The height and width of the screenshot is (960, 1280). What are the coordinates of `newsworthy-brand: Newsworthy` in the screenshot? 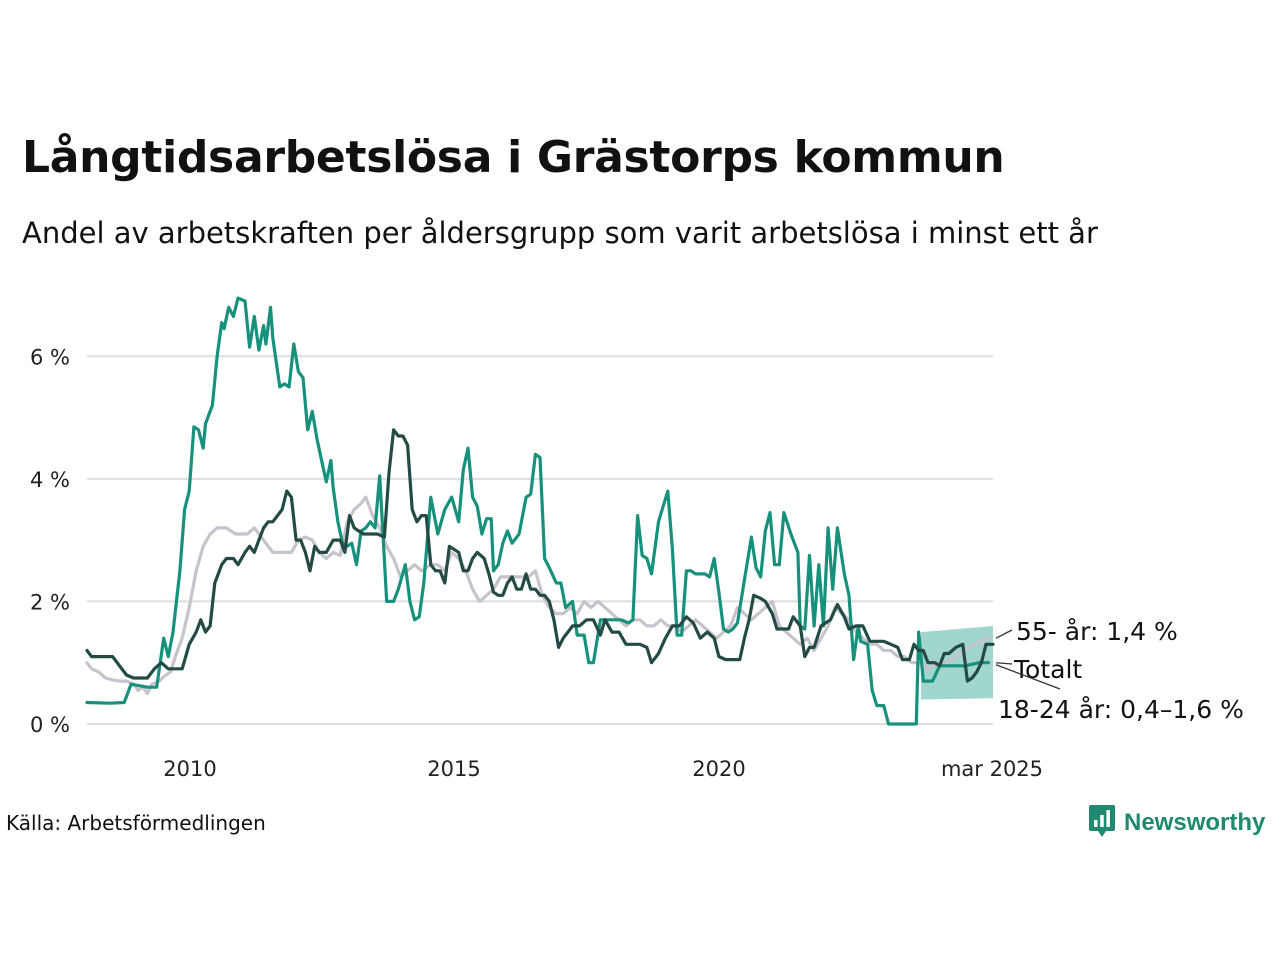 It's located at (1176, 823).